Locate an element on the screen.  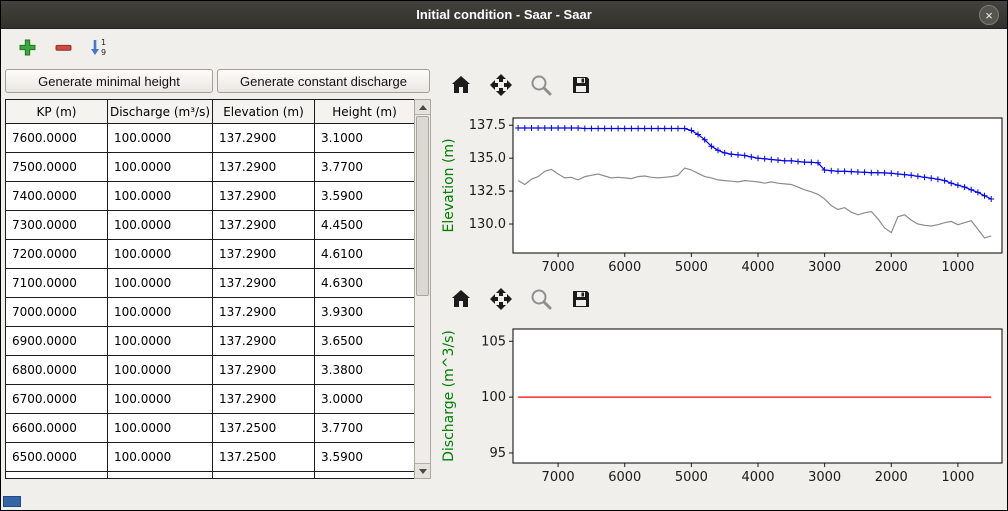
elevation-plot-toolbar is located at coordinates (721, 86).